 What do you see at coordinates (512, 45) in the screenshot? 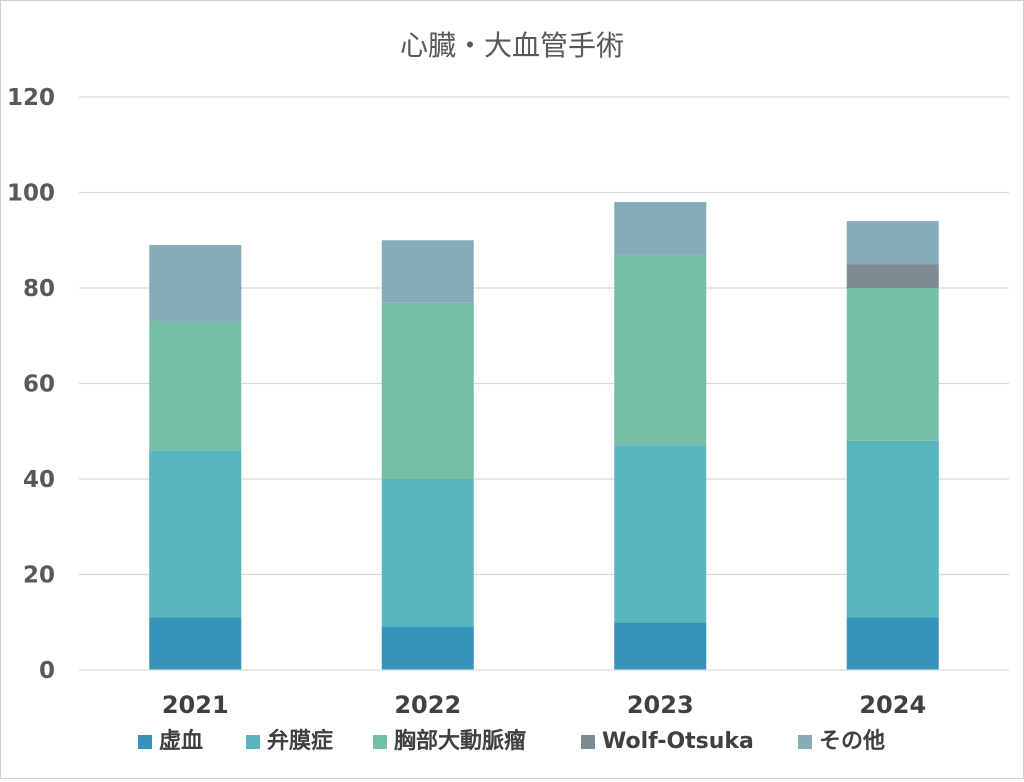
I see `chart-title: 心臓・大血管手術` at bounding box center [512, 45].